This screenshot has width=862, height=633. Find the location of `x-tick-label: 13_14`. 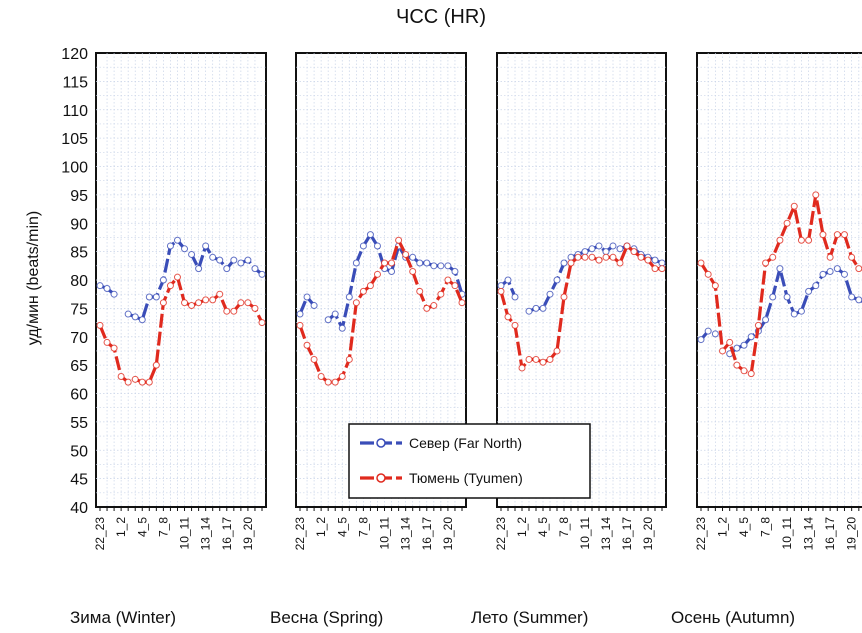

x-tick-label: 13_14 is located at coordinates (206, 534).